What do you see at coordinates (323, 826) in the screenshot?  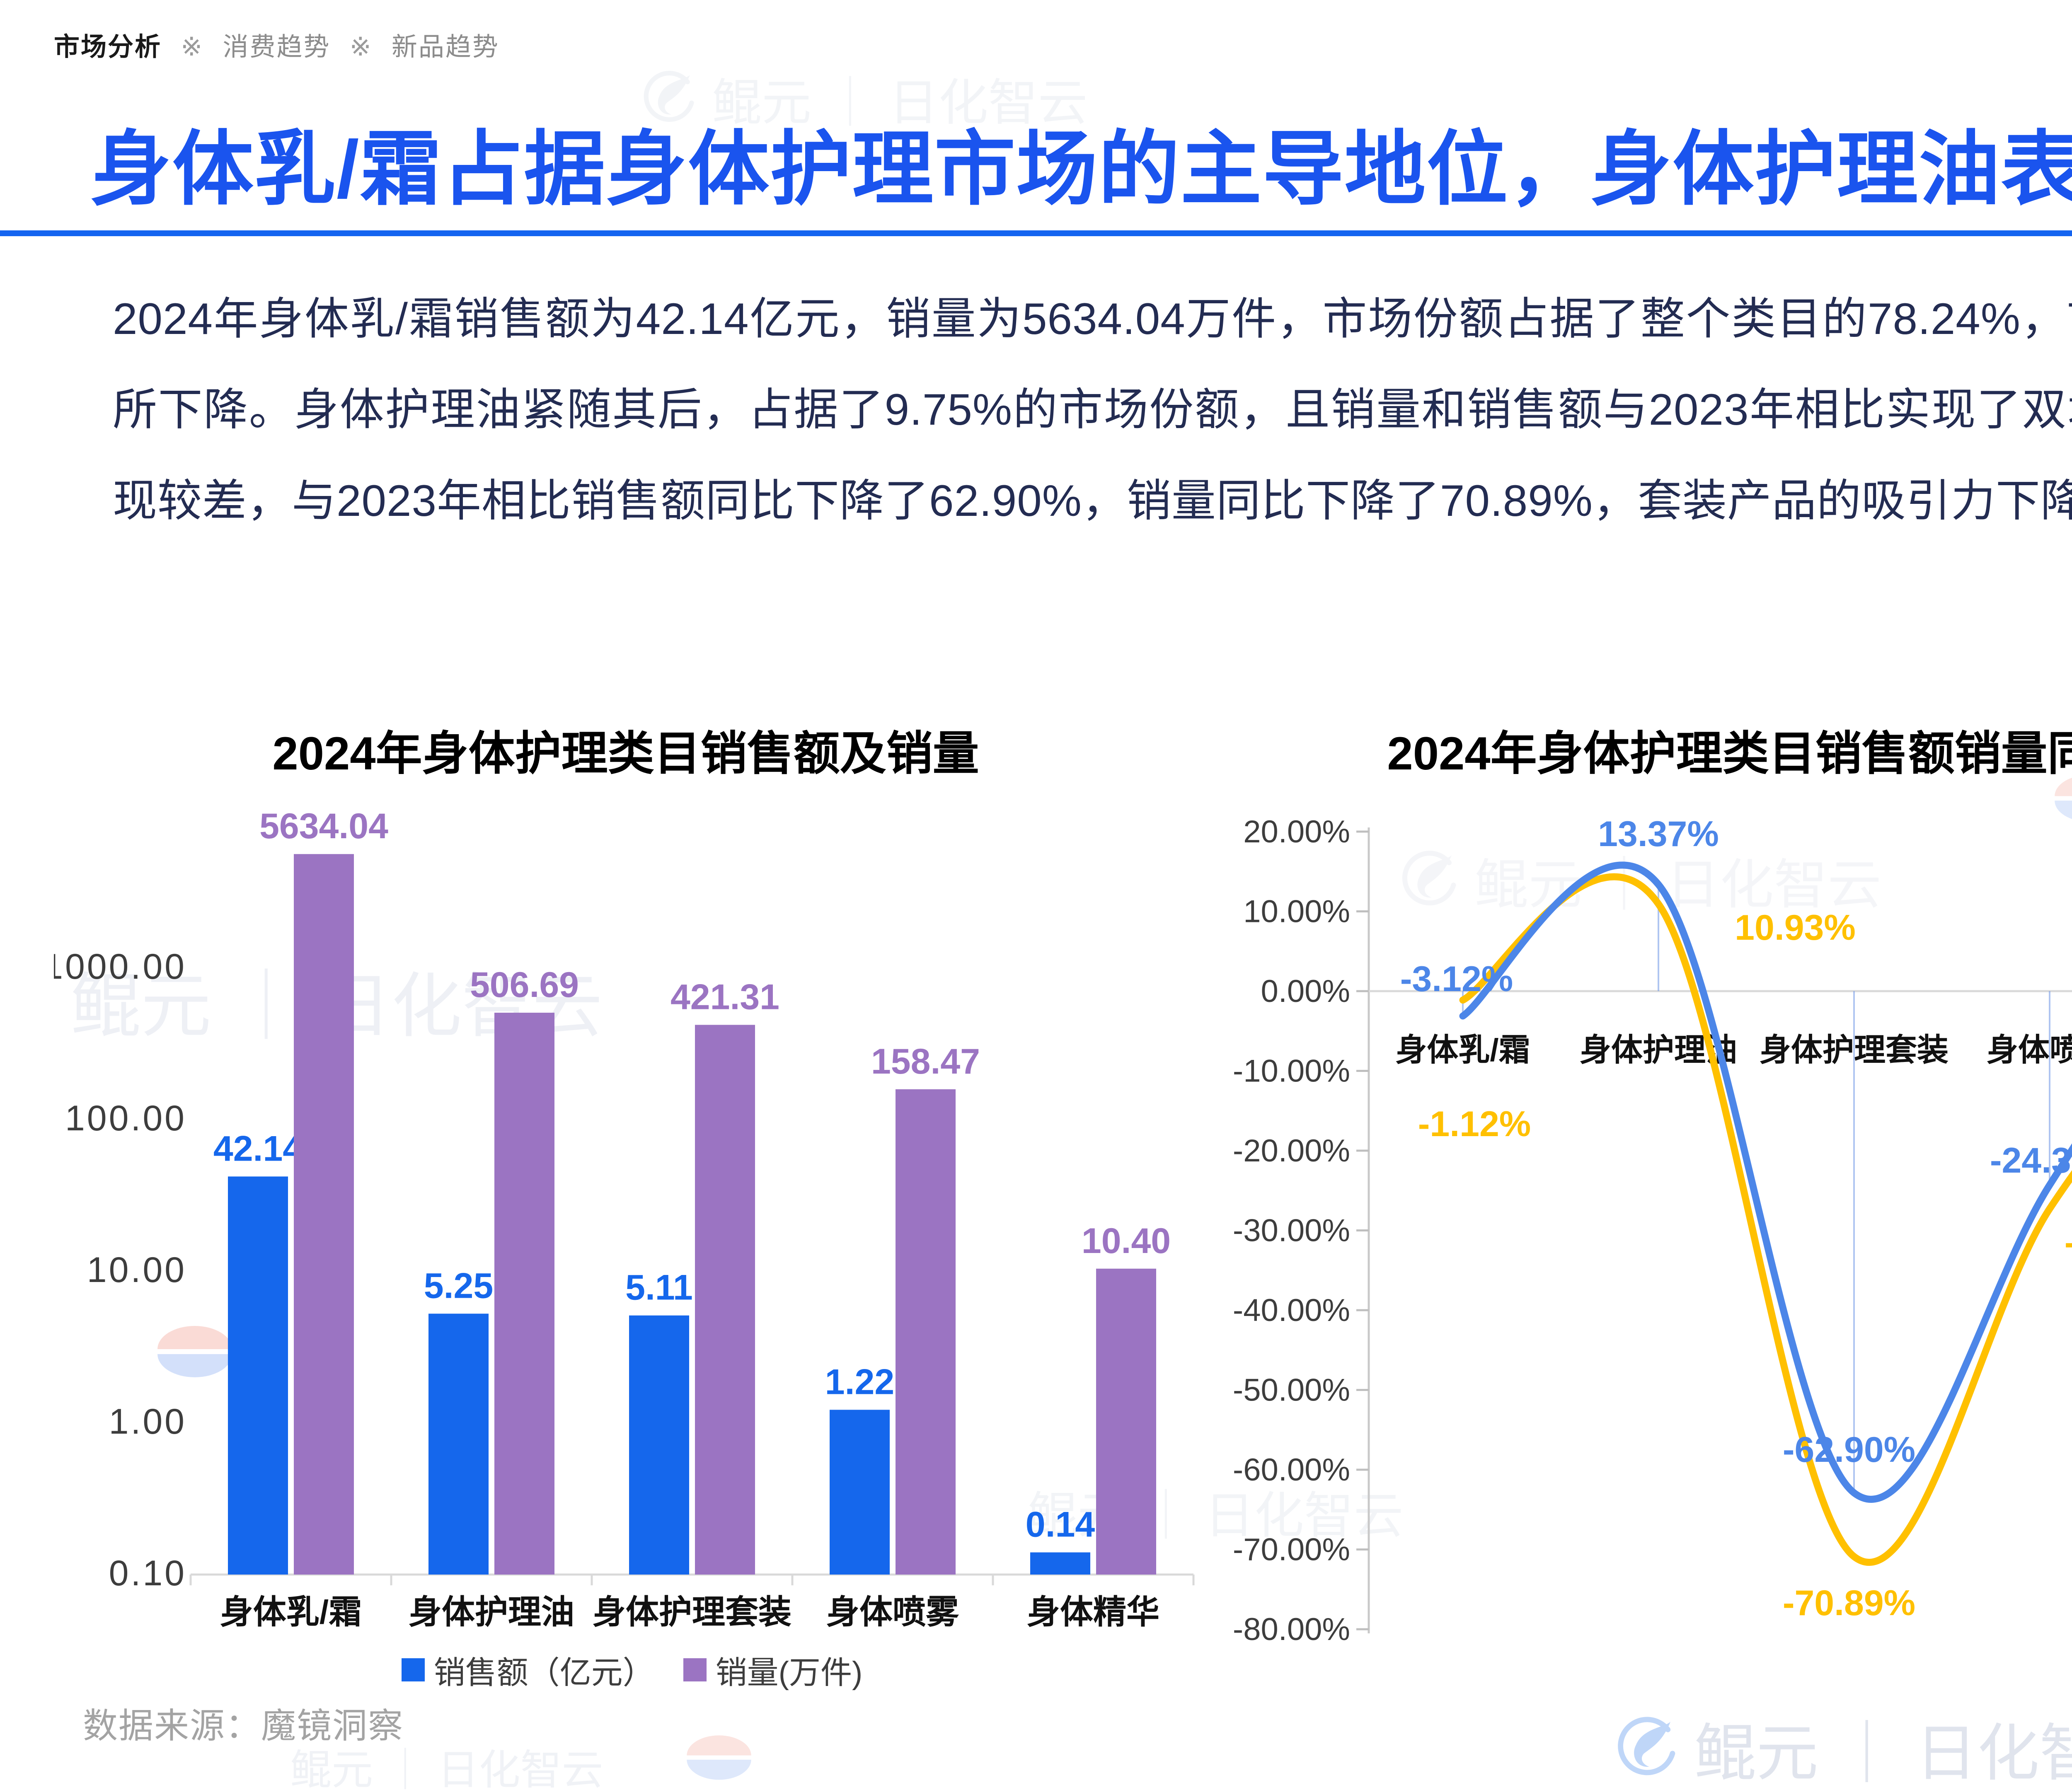 I see `chart-text: 5634.04` at bounding box center [323, 826].